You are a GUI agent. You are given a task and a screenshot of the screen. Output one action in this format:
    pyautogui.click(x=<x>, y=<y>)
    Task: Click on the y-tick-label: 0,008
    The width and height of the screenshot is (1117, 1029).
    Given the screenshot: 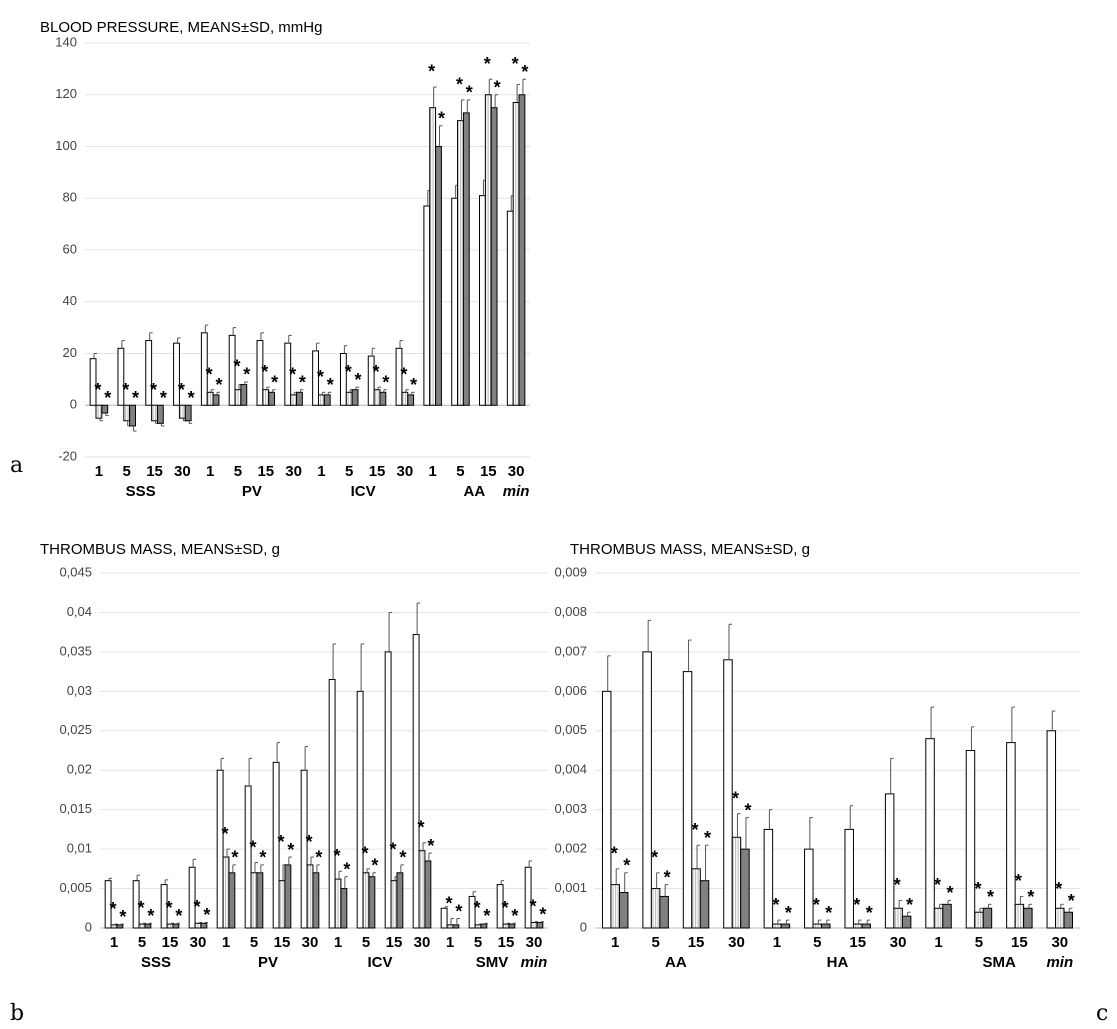 What is the action you would take?
    pyautogui.click(x=570, y=611)
    